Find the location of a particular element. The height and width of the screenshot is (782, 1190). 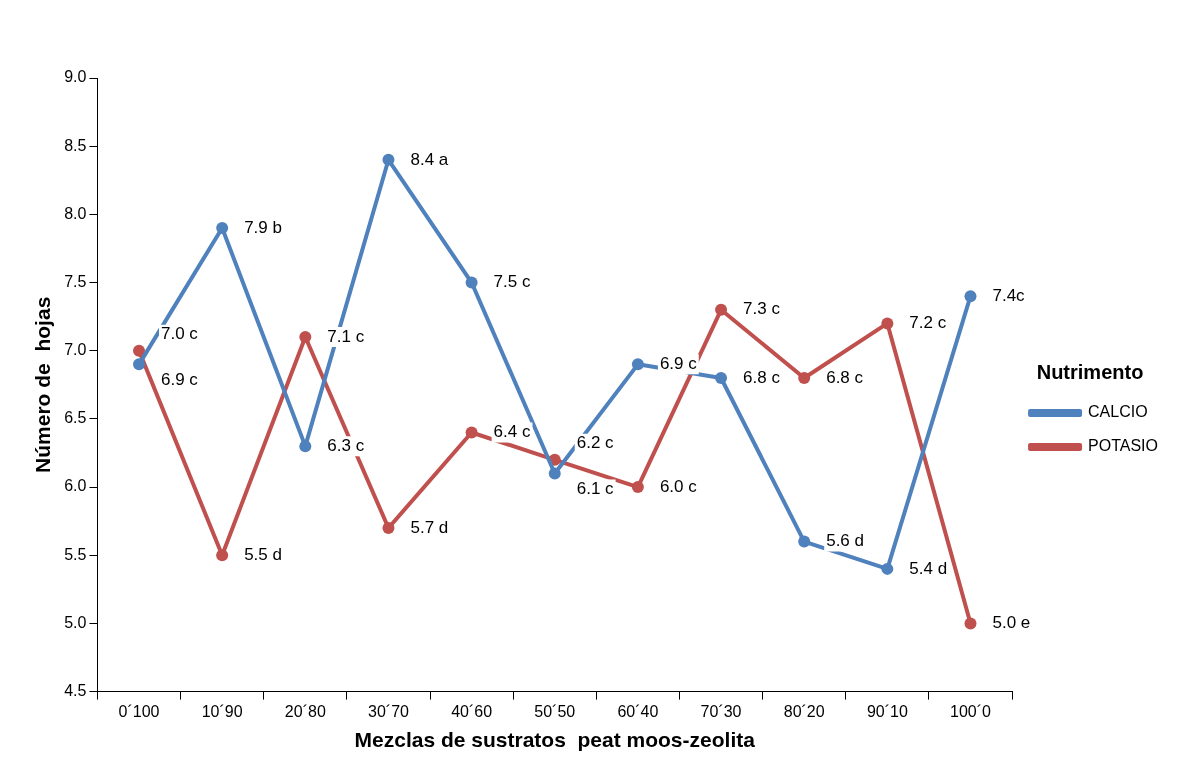

x-tick-label: 90´10 is located at coordinates (887, 711).